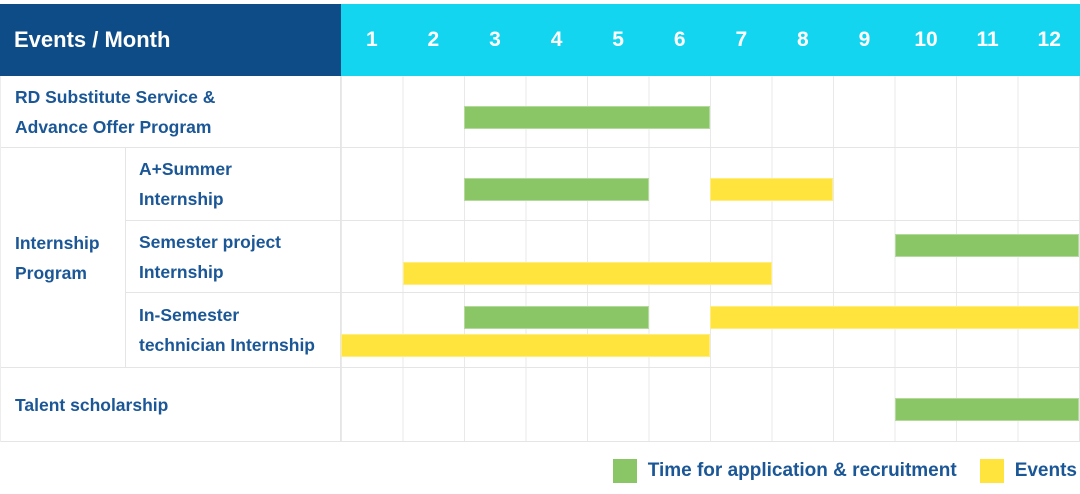 The height and width of the screenshot is (494, 1080). Describe the element at coordinates (57, 242) in the screenshot. I see `group-label-line: Internship` at that location.